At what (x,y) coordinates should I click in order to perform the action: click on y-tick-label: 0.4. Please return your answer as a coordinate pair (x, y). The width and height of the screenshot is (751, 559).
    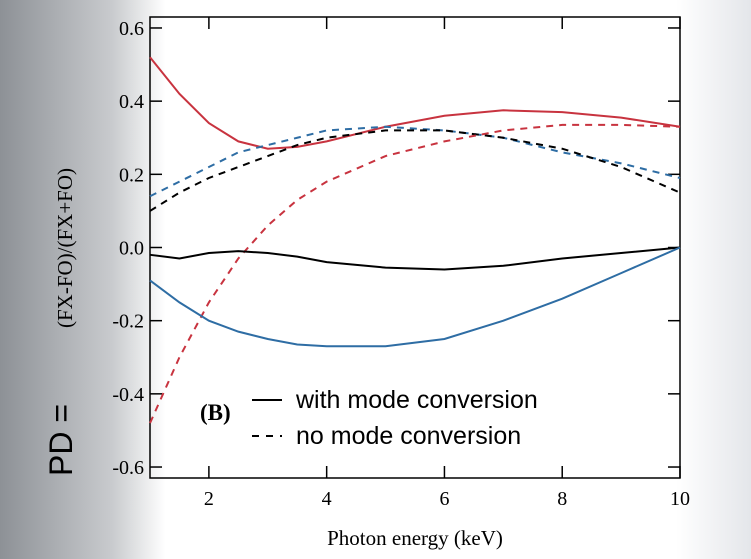
    Looking at the image, I should click on (131, 102).